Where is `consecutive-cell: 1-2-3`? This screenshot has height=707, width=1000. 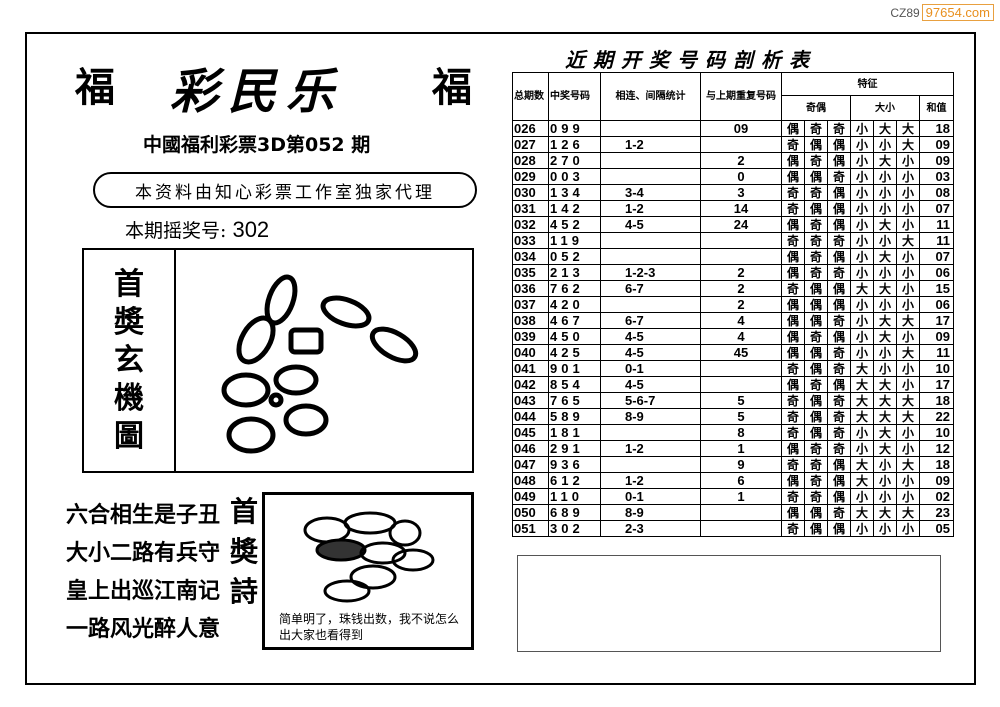
consecutive-cell: 1-2-3 is located at coordinates (650, 272).